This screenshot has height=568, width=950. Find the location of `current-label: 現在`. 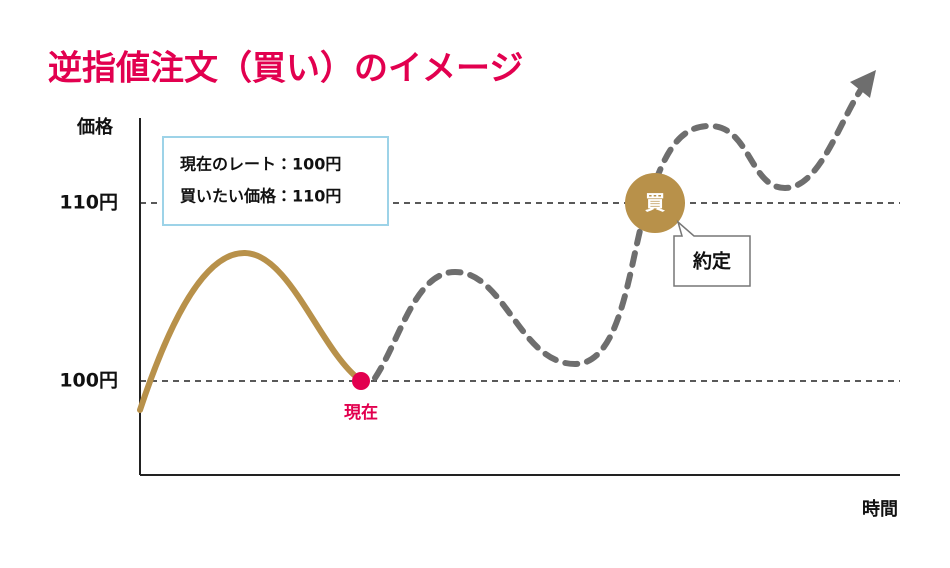

current-label: 現在 is located at coordinates (361, 412).